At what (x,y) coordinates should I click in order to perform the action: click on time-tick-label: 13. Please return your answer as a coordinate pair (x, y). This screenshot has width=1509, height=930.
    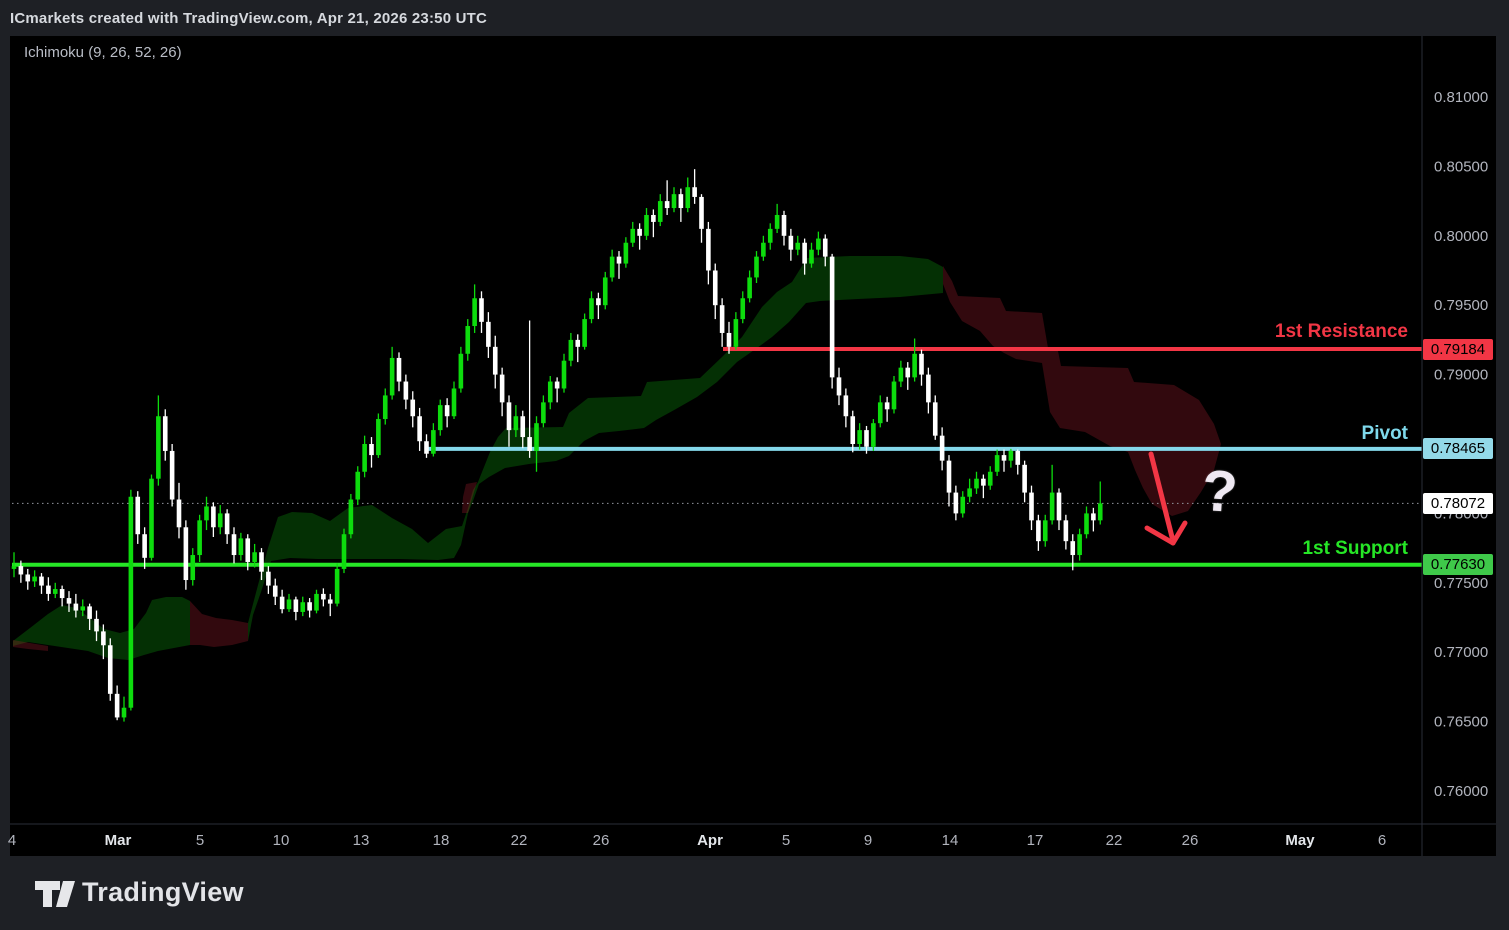
    Looking at the image, I should click on (361, 840).